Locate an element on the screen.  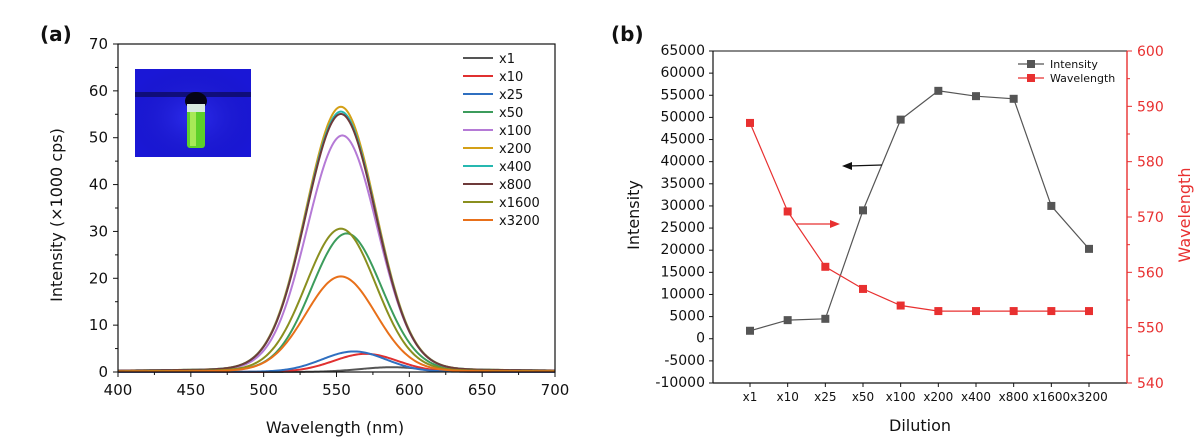
legend-label-x200: x200 is located at coordinates (515, 149).